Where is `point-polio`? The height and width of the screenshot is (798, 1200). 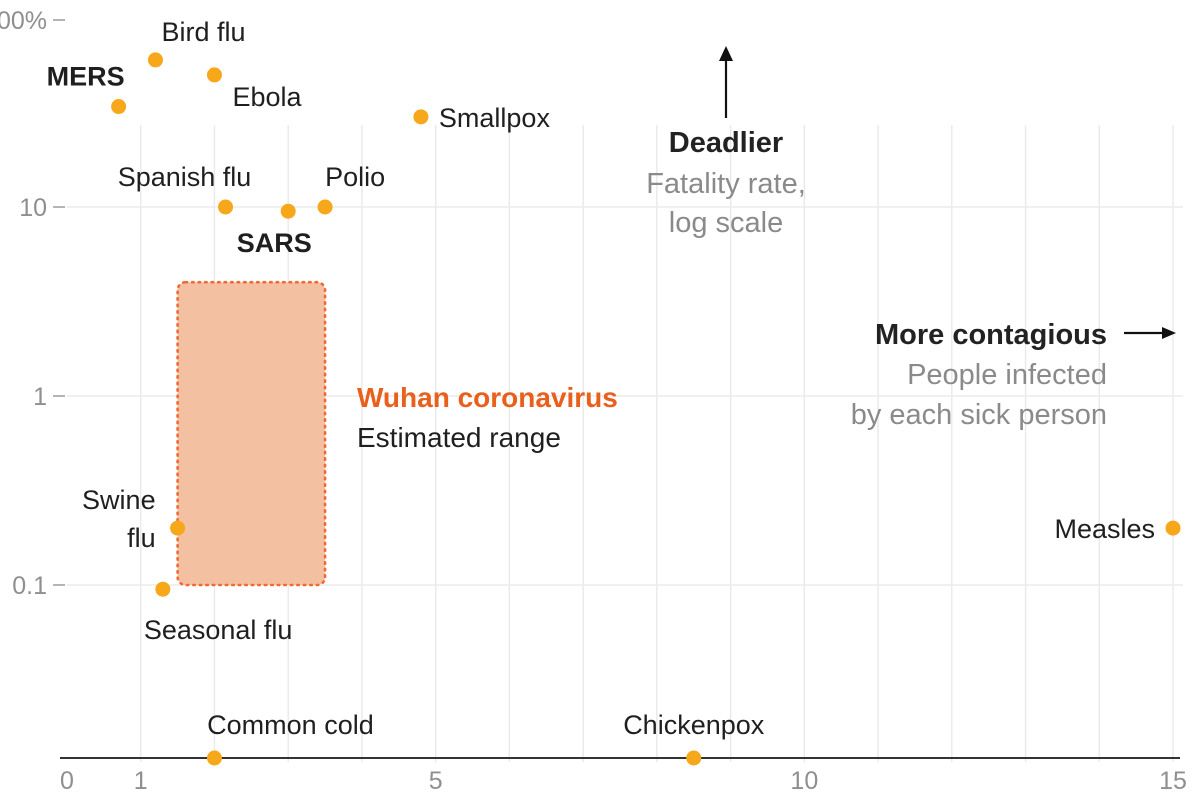 point-polio is located at coordinates (325, 207).